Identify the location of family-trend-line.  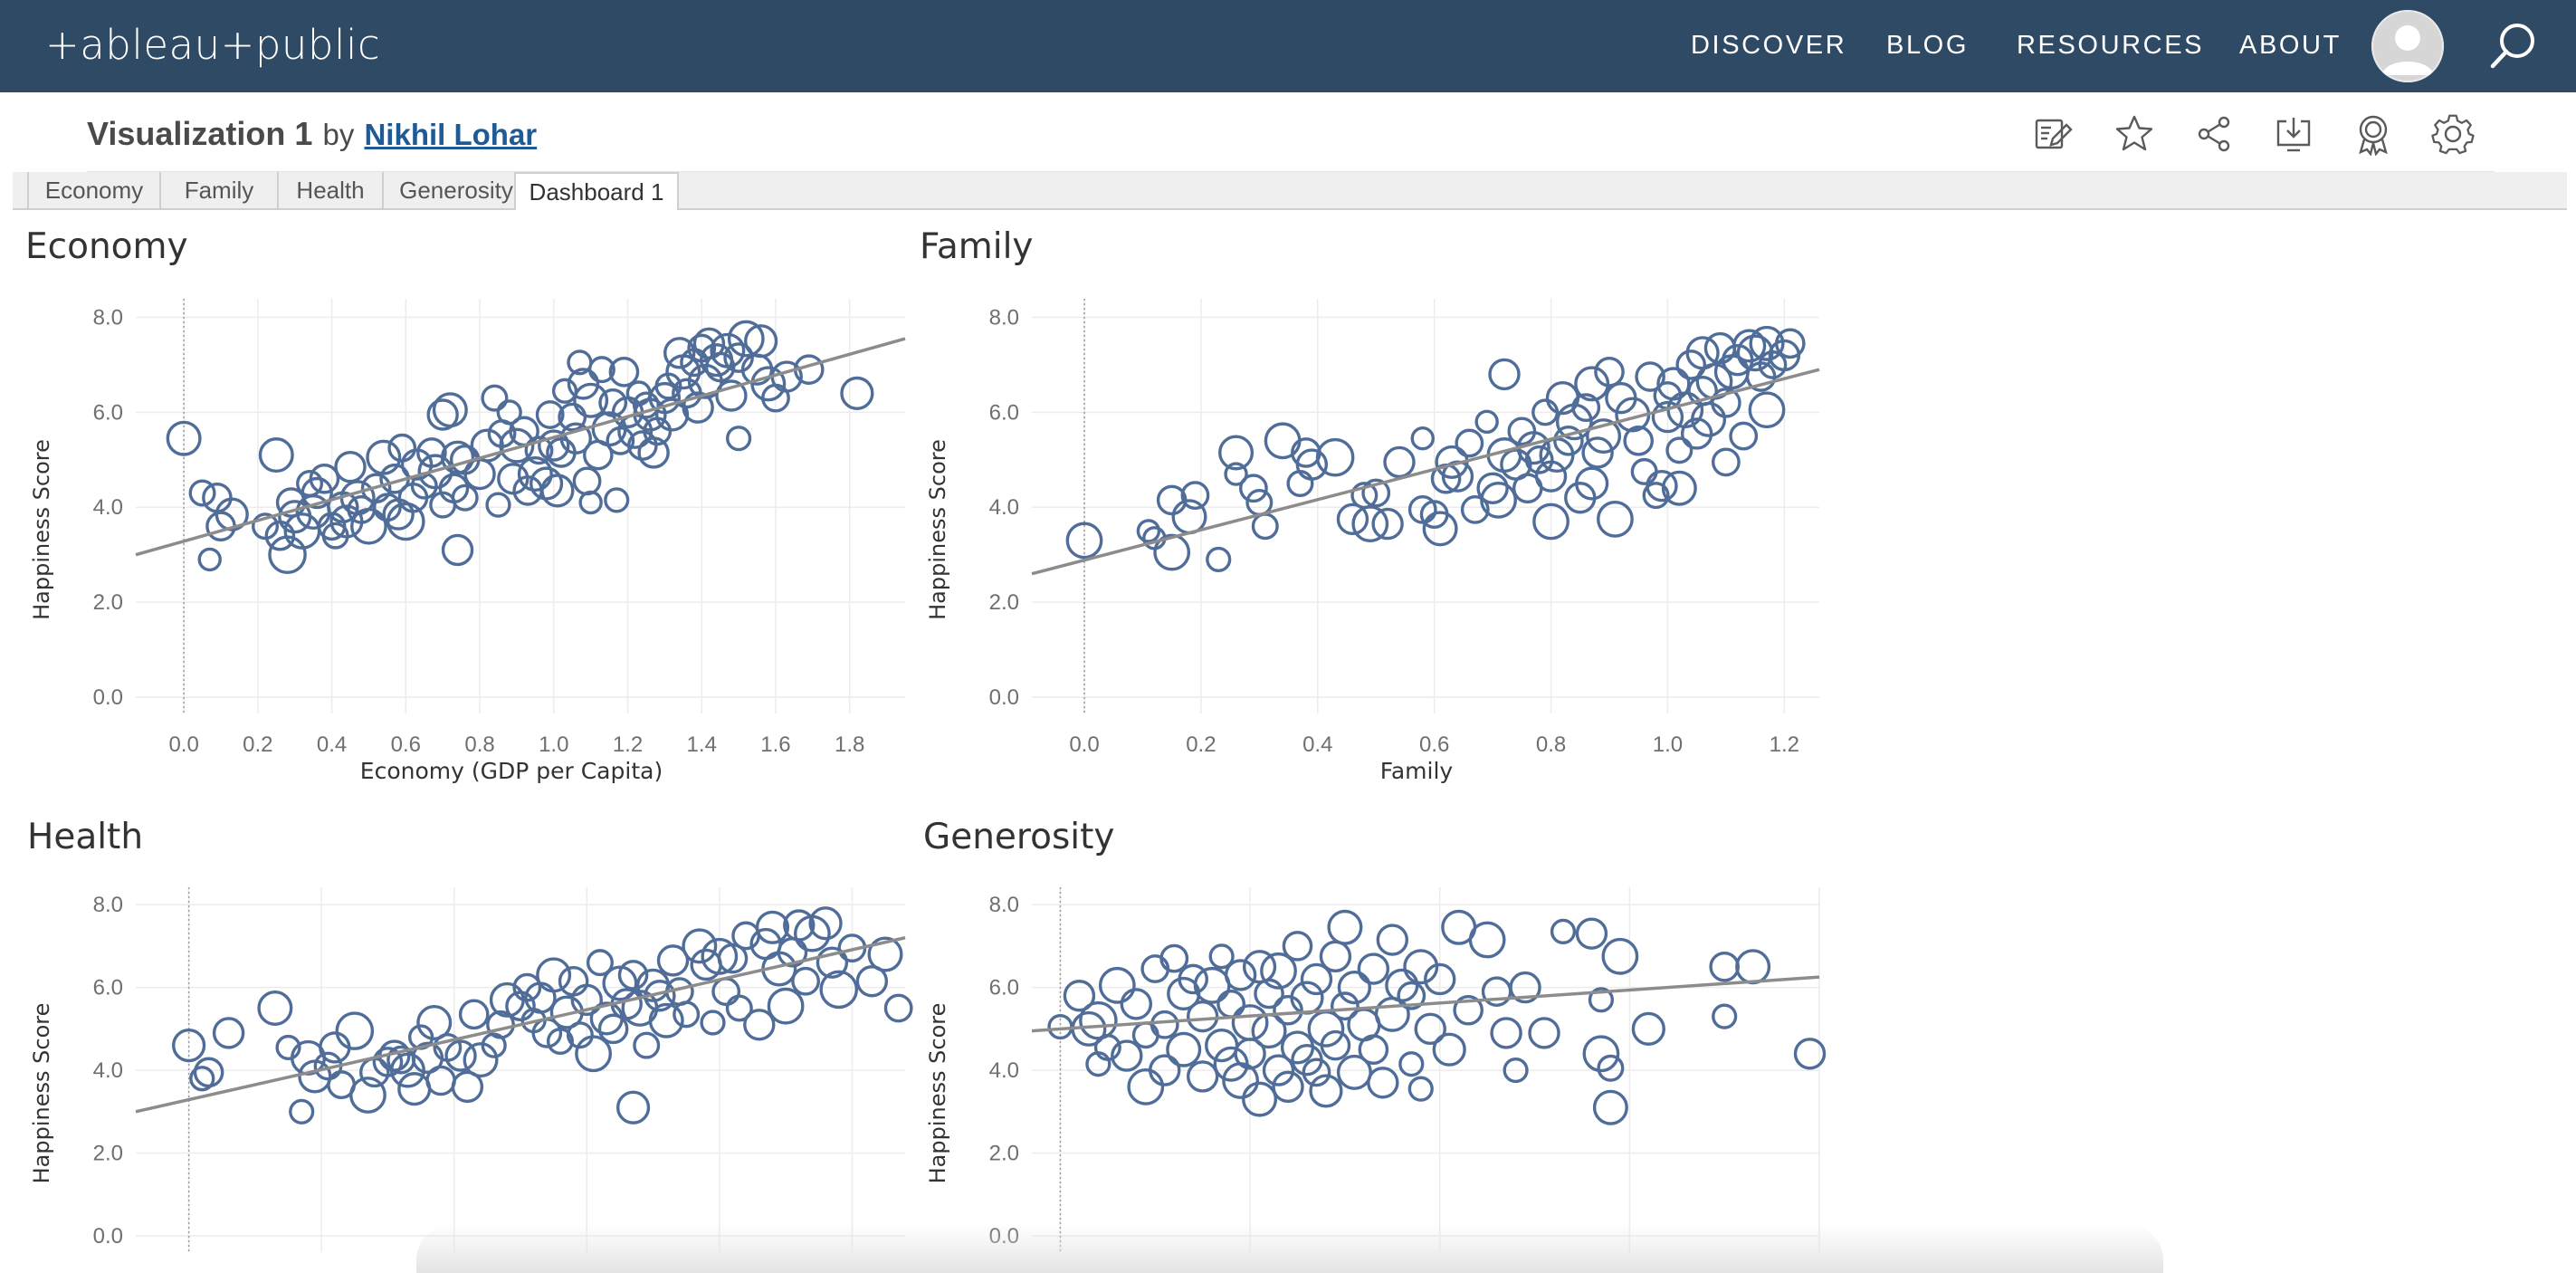
(1426, 472).